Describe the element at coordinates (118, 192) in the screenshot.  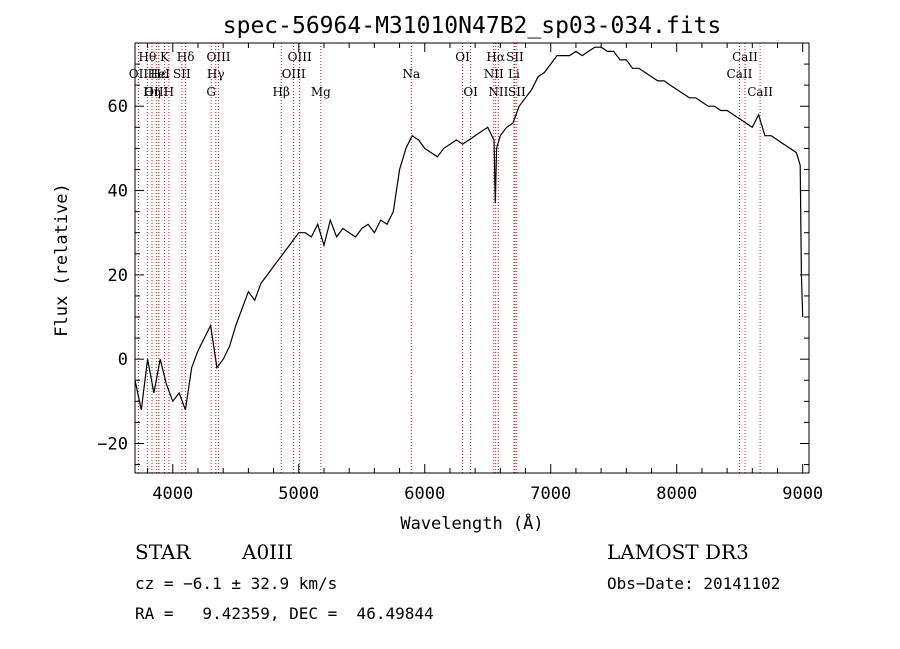
I see `y-tick-label: 40` at that location.